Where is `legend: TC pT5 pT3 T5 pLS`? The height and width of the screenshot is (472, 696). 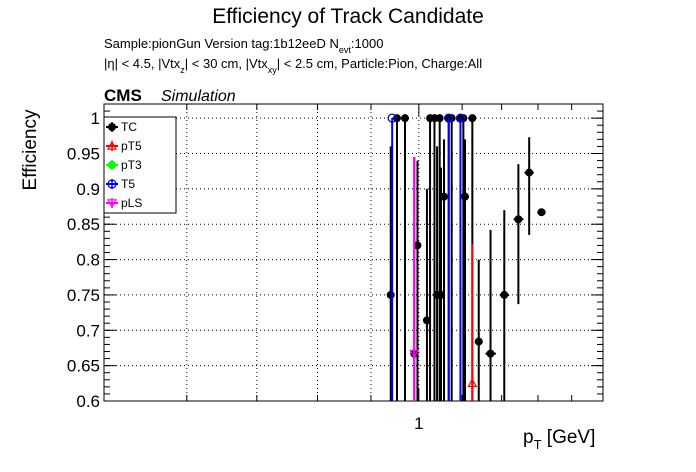
legend: TC pT5 pT3 T5 pLS is located at coordinates (140, 165).